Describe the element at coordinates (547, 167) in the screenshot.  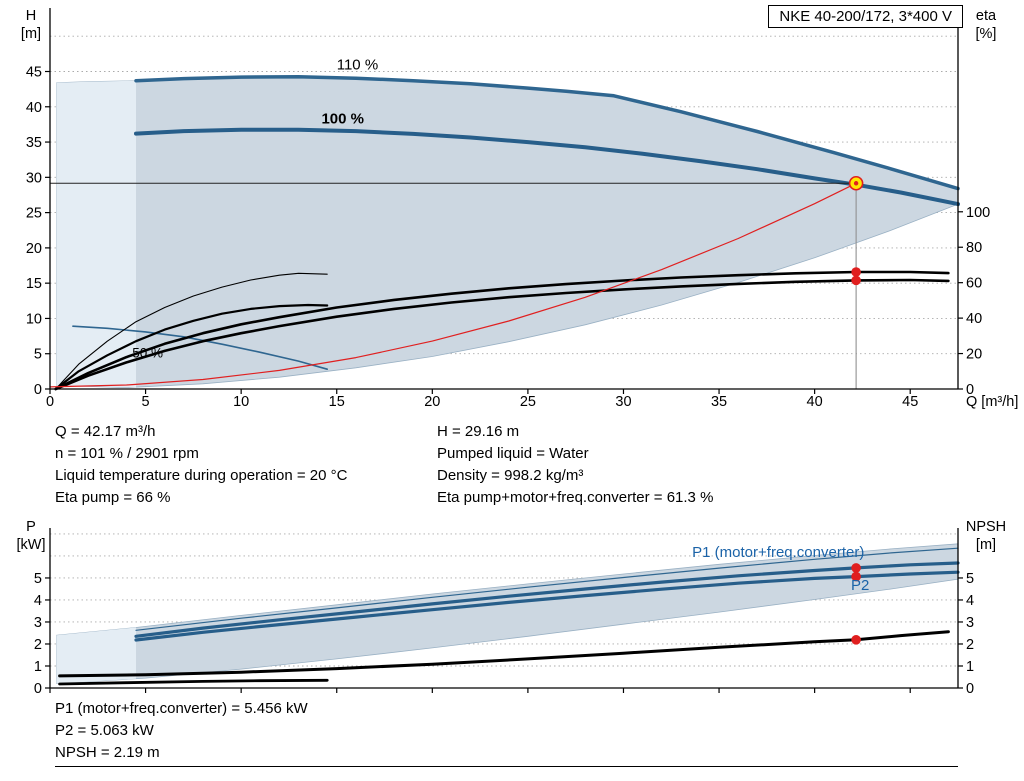
I see `speed-100-curve` at that location.